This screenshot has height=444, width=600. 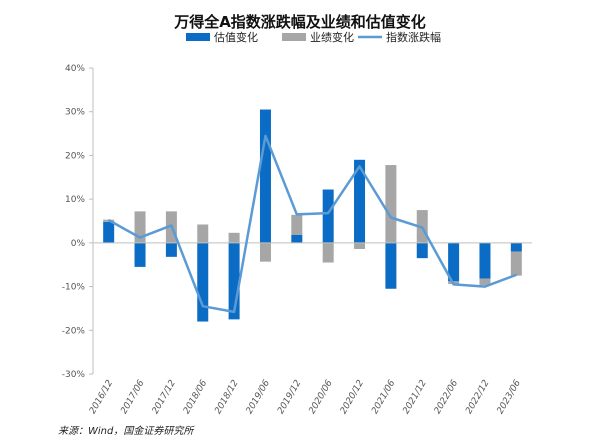 I want to click on x-tick-label: 2018/12, so click(x=226, y=397).